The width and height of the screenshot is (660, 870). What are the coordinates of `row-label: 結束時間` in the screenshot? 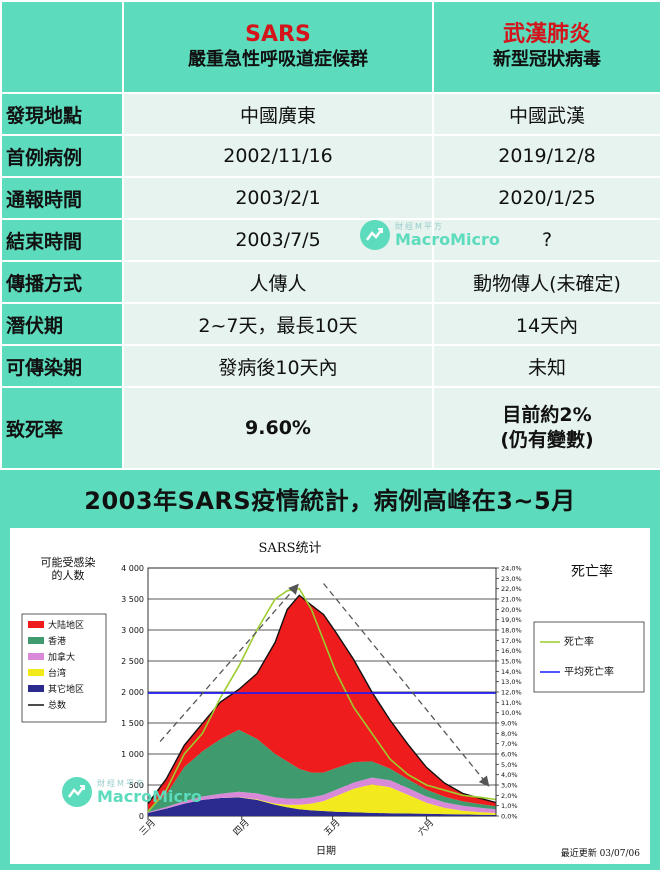 It's located at (62, 240).